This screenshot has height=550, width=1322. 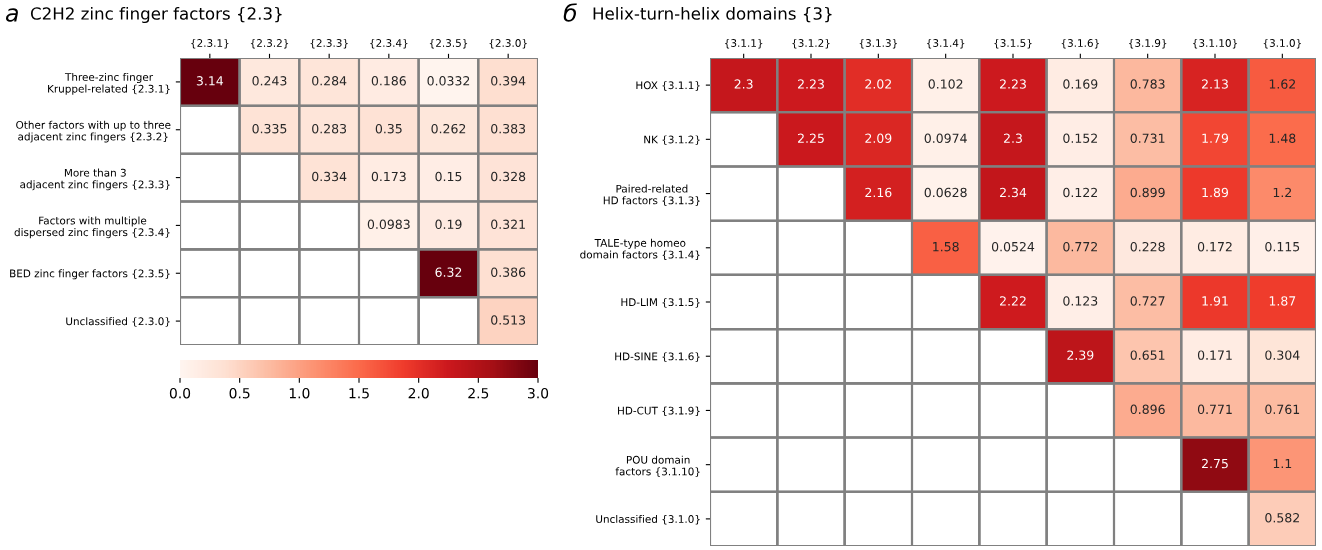 I want to click on data-label: 0.383, so click(x=508, y=128).